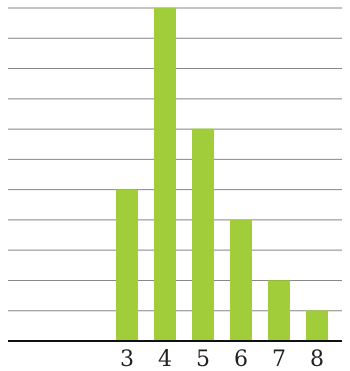  I want to click on x-tick-label-6: 6, so click(241, 359).